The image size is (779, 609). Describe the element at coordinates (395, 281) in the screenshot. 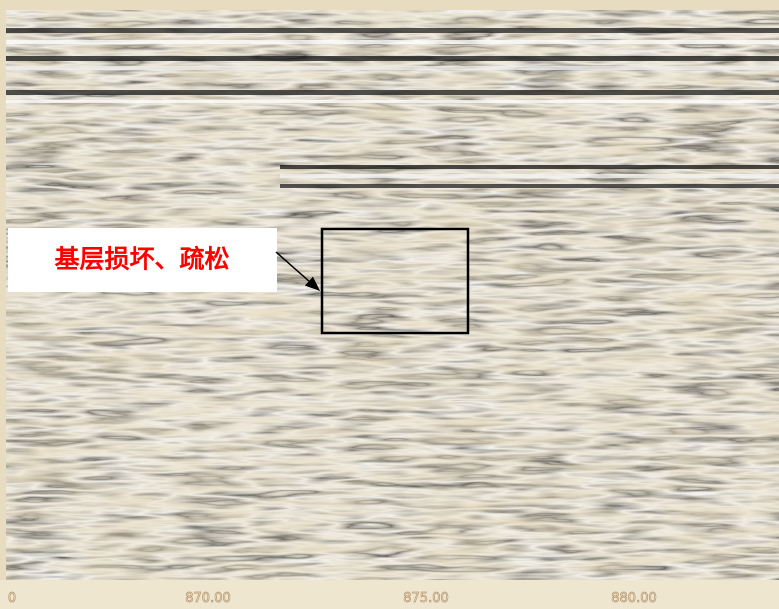

I see `defect-region` at that location.